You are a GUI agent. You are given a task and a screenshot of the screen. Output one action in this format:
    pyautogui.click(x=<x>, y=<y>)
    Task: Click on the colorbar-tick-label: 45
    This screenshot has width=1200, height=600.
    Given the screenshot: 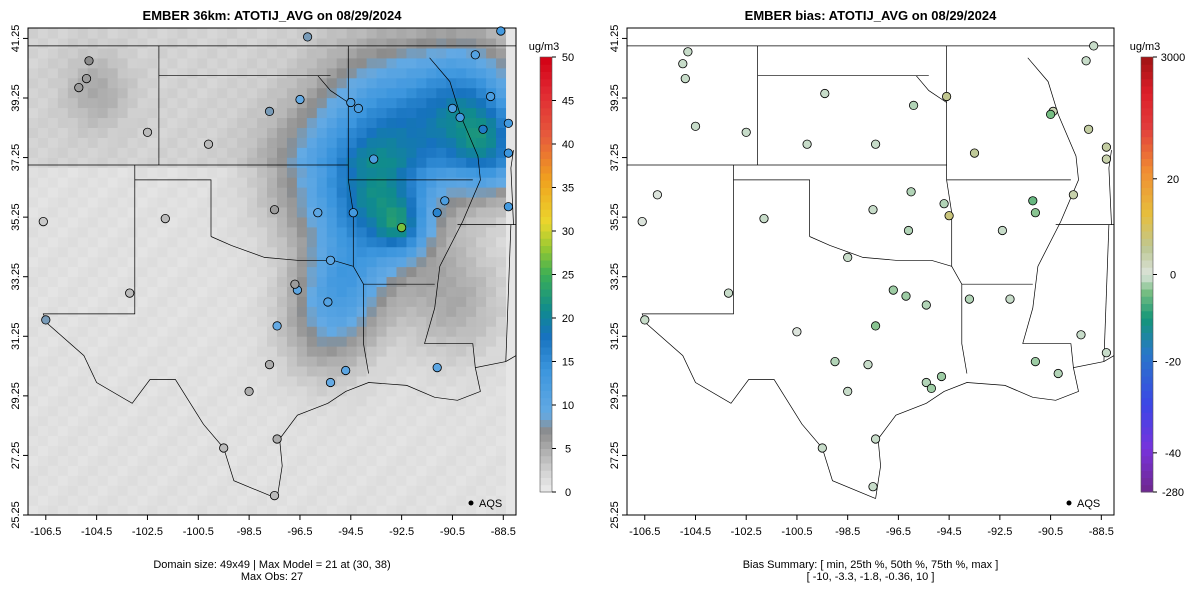 What is the action you would take?
    pyautogui.click(x=568, y=102)
    